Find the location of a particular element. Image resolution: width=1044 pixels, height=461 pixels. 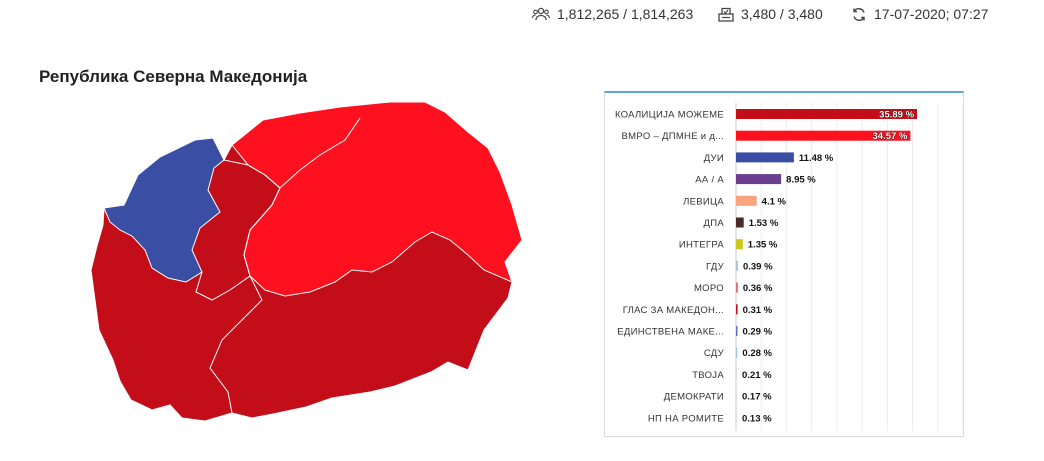

ballot-box-icon is located at coordinates (726, 14).